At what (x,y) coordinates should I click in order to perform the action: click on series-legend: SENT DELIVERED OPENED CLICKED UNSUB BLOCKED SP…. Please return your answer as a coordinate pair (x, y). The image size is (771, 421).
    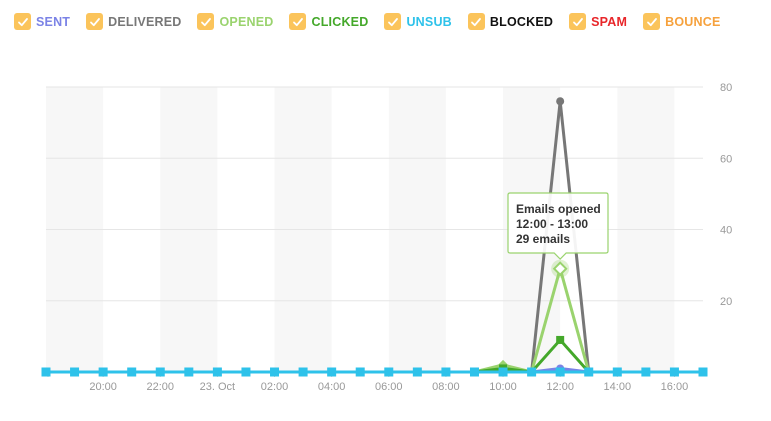
    Looking at the image, I should click on (375, 21).